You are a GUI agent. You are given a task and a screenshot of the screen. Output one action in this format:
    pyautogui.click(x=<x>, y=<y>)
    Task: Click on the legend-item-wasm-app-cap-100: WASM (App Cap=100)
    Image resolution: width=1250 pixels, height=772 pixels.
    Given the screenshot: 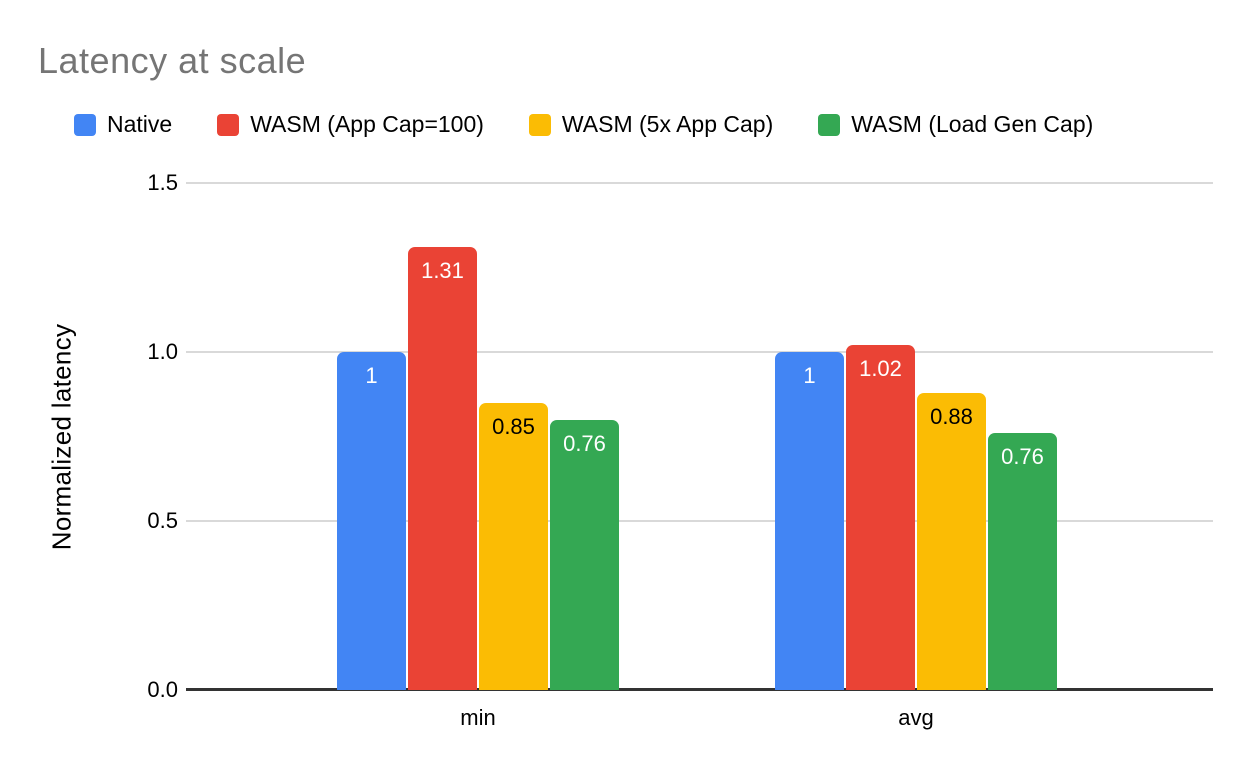 What is the action you would take?
    pyautogui.click(x=350, y=124)
    